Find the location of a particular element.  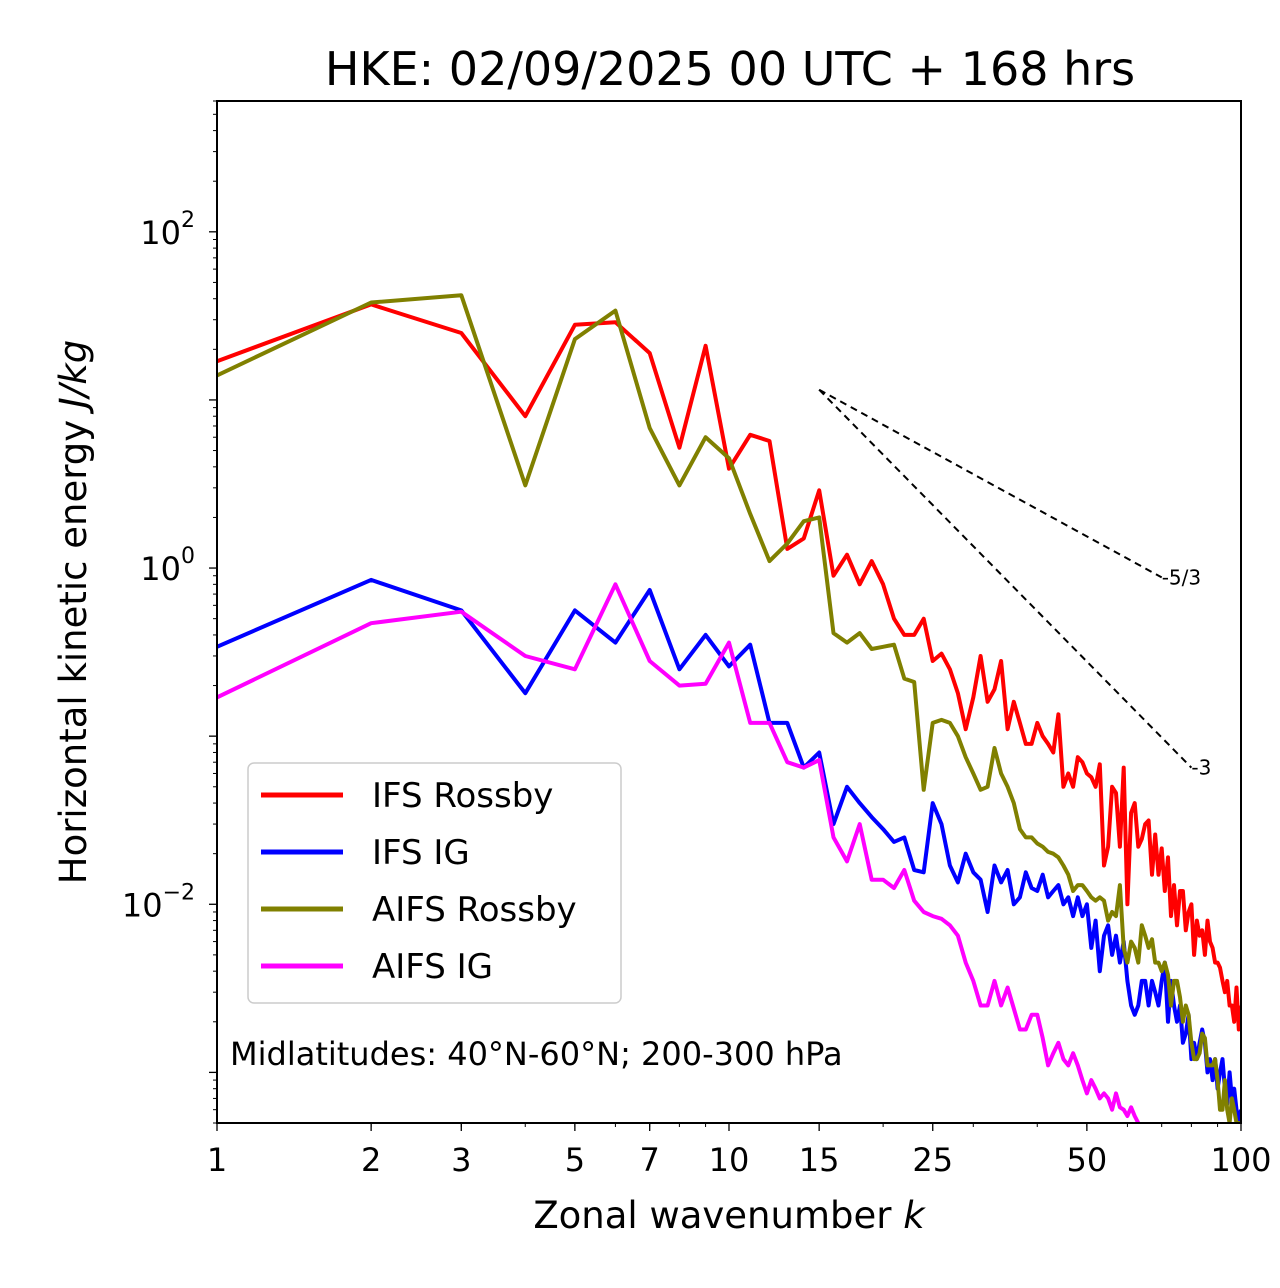

legend-entry-aifs-rossby: AIFS Rossby is located at coordinates (419, 910).